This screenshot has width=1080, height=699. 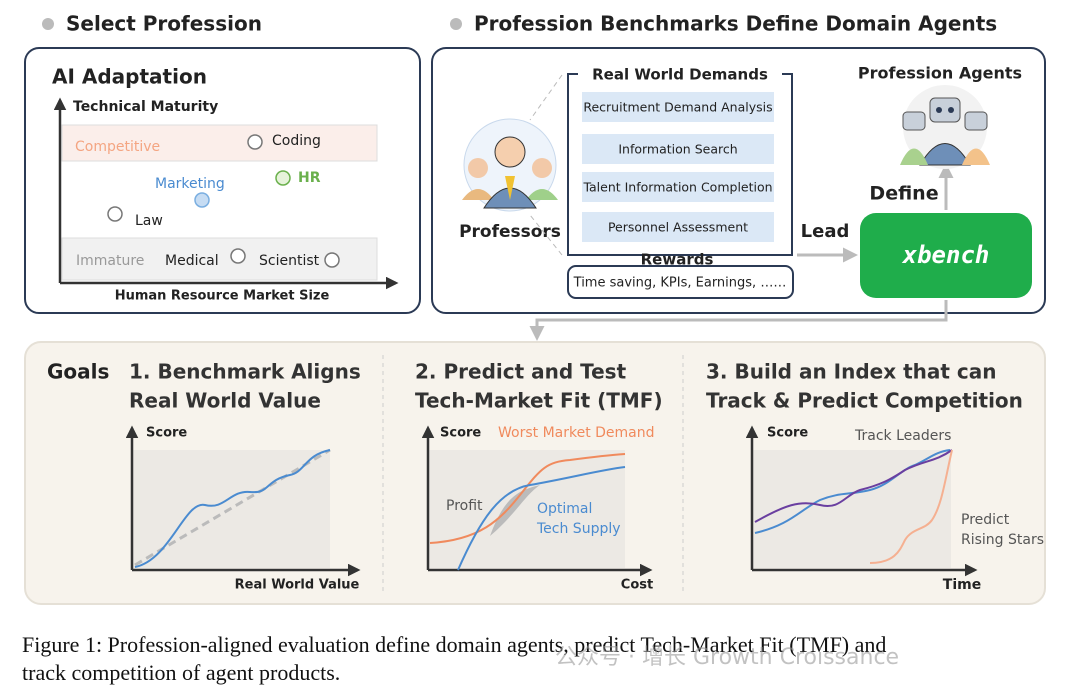 I want to click on profession: Scientist, so click(x=289, y=261).